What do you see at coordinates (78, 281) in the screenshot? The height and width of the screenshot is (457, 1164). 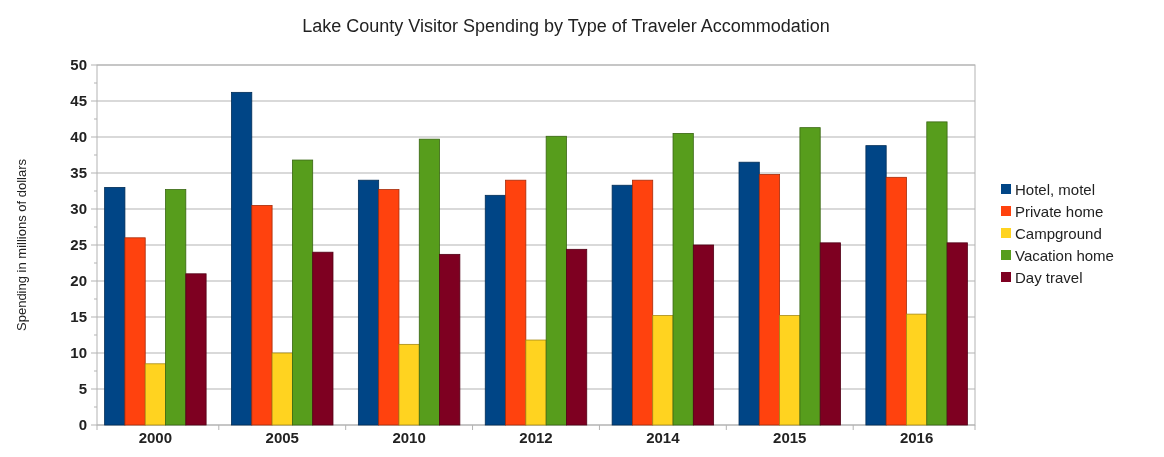 I see `y-tick-label: 20` at bounding box center [78, 281].